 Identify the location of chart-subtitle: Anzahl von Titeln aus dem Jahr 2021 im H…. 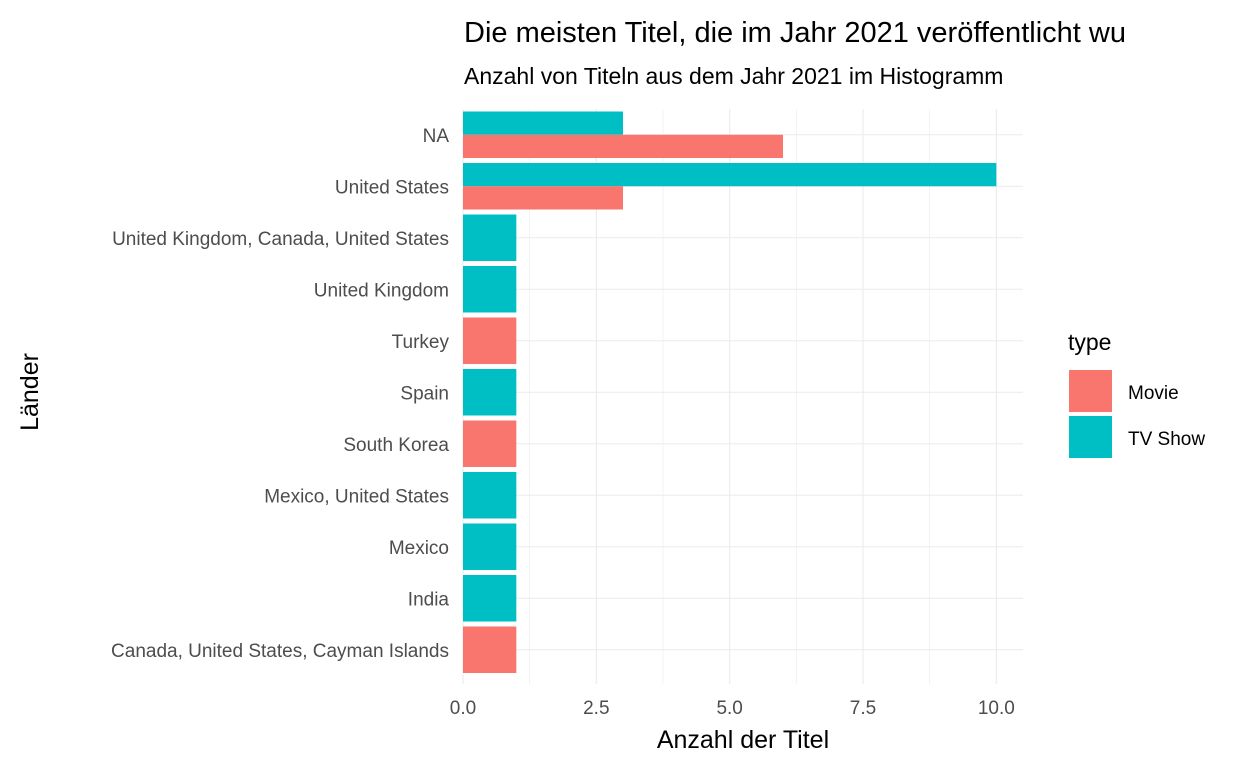
(733, 76).